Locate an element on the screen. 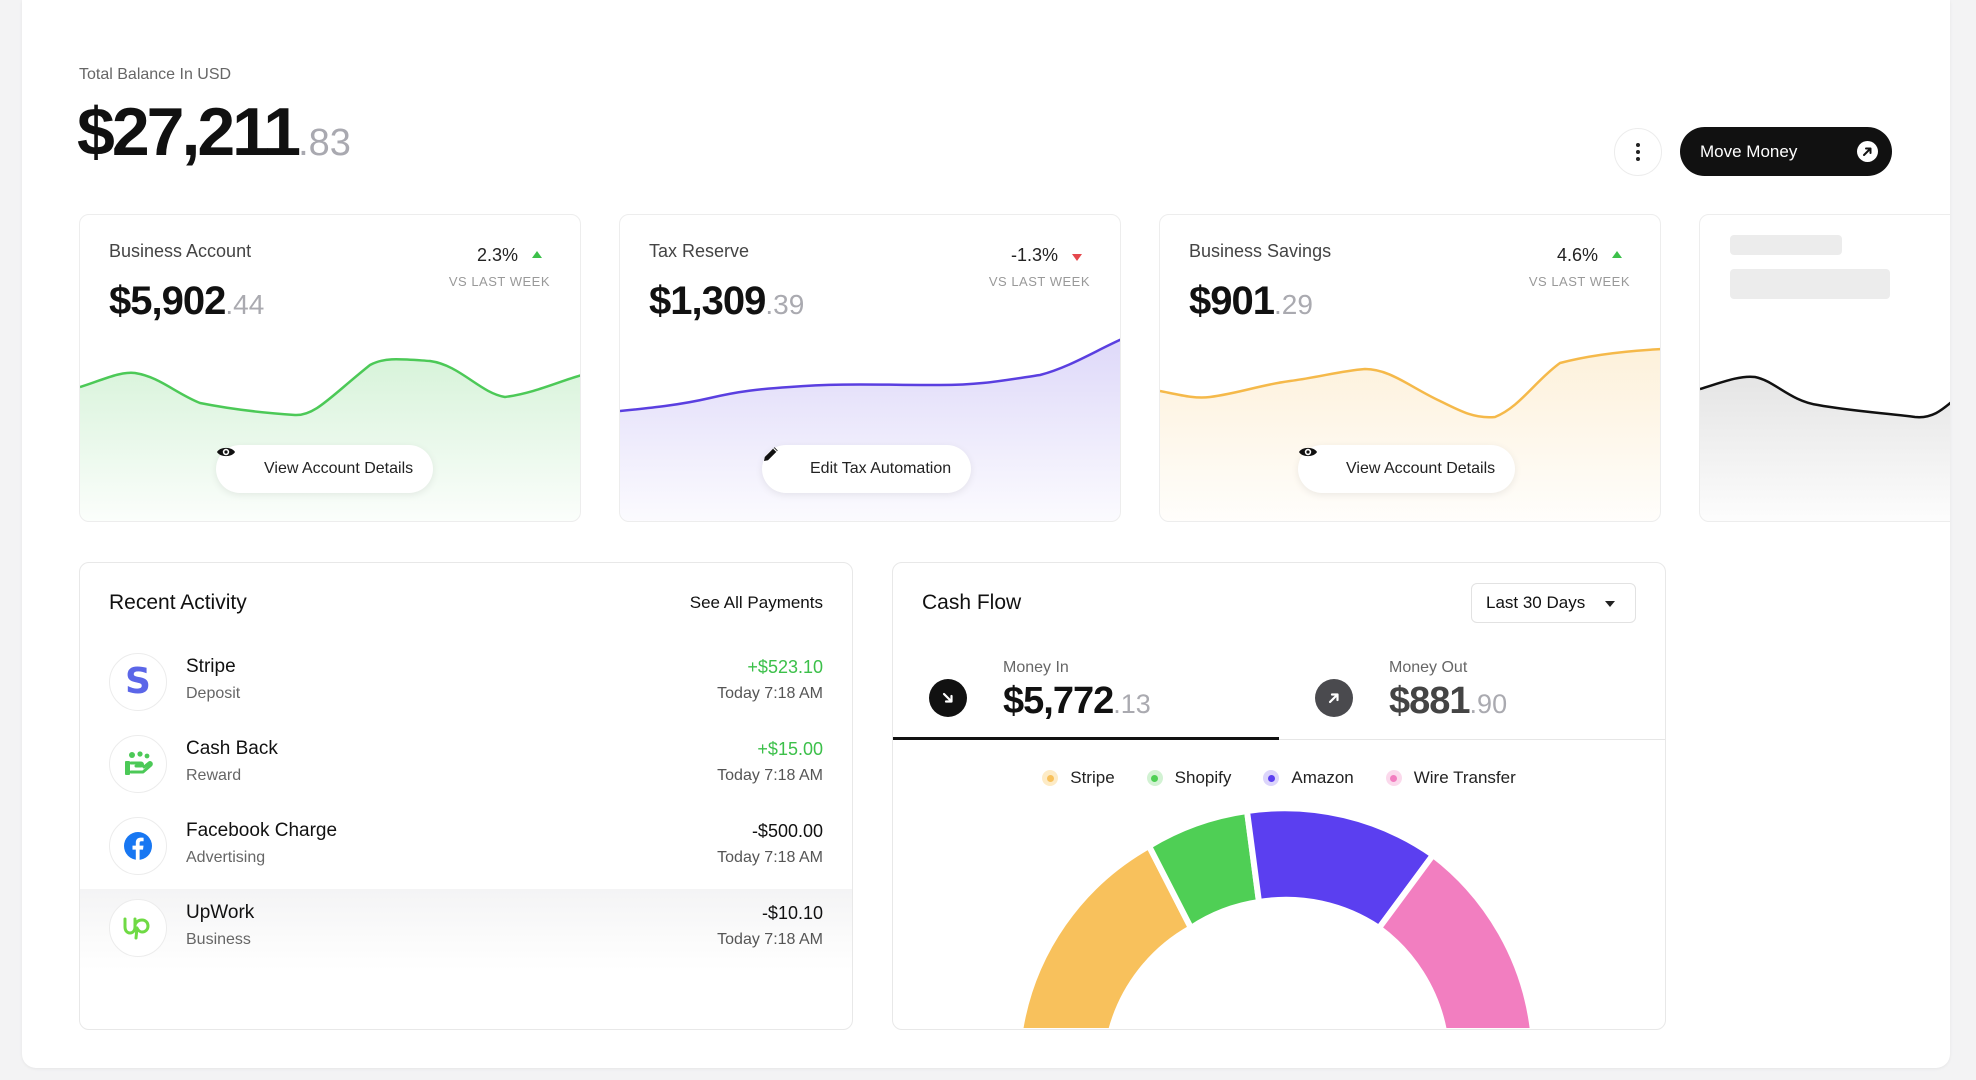  tab-money-in: Money In $5,772.13 is located at coordinates (1086, 694).